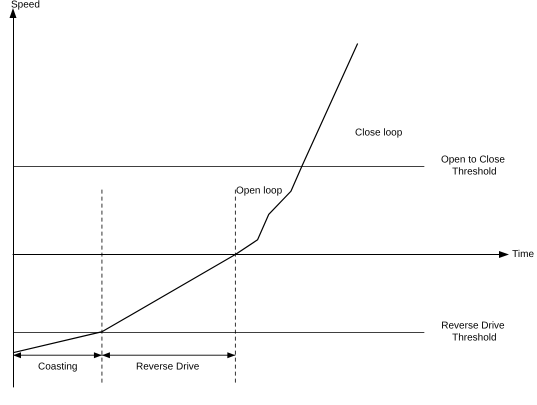  What do you see at coordinates (259, 191) in the screenshot?
I see `annotation: Open loop` at bounding box center [259, 191].